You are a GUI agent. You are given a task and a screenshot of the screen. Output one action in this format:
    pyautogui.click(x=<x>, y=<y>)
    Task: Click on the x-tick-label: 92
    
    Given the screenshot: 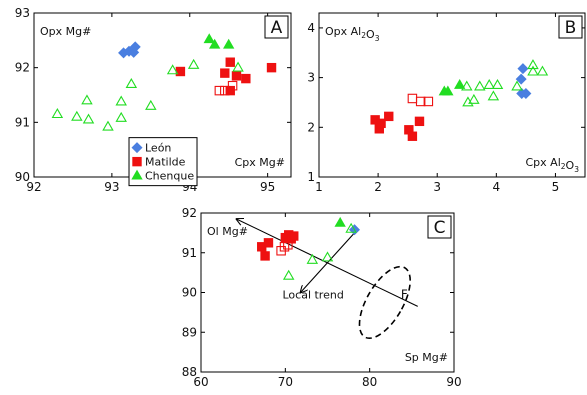 What is the action you would take?
    pyautogui.click(x=33, y=187)
    